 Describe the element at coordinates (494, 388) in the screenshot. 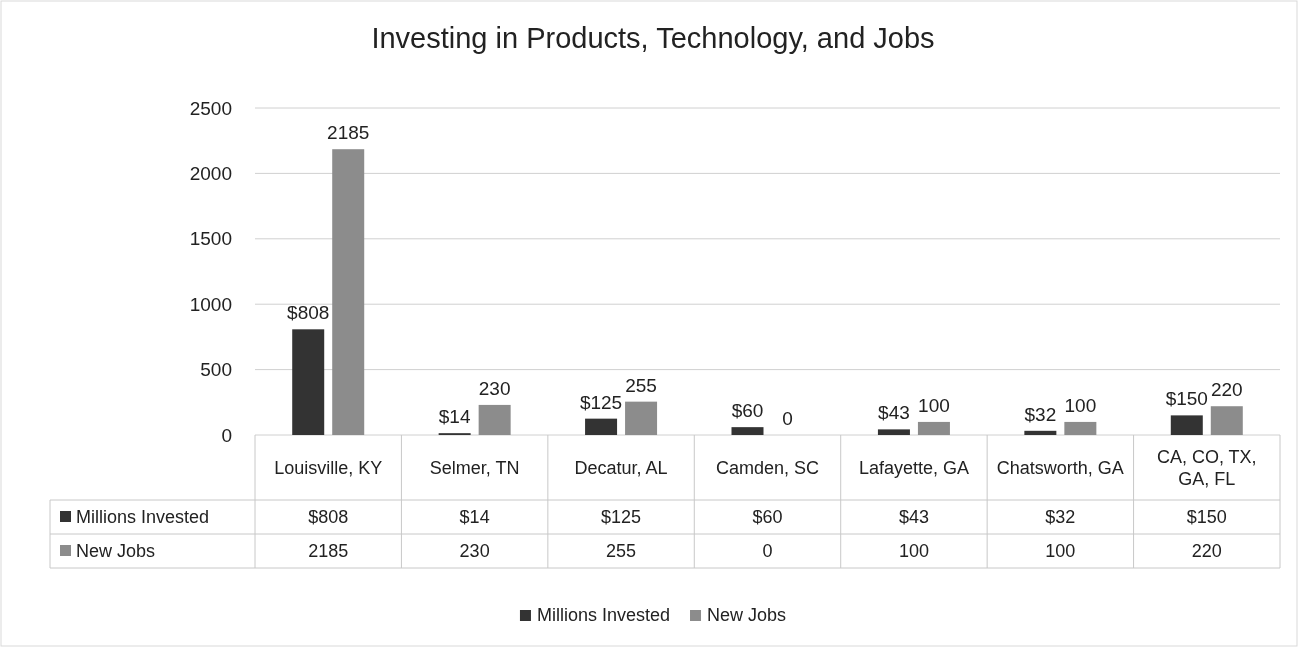

I see `text: 230` at that location.